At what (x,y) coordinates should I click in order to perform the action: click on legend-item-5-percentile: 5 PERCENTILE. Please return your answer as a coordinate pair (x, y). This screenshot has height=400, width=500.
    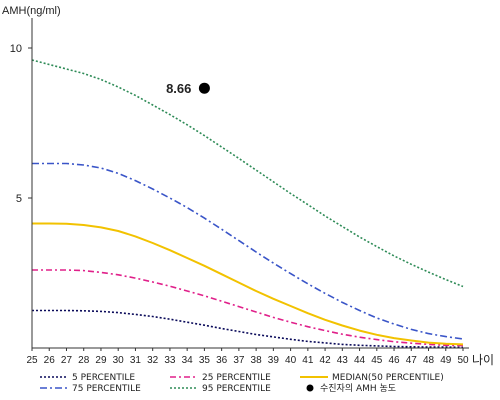
    Looking at the image, I should click on (87, 378).